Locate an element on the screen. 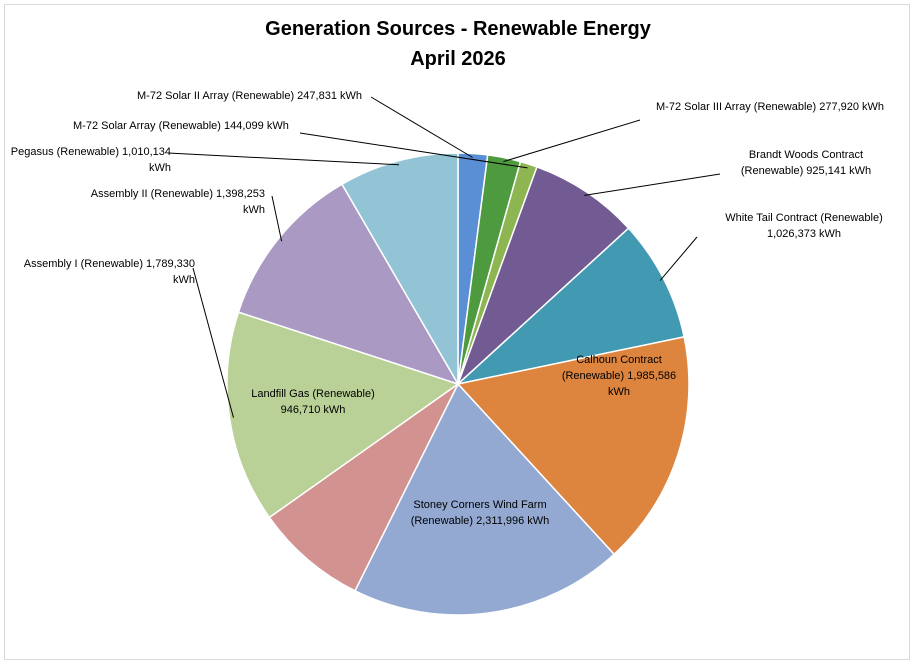  data-label-calhoun: Calhoun Contract (Renewable) 1,985,586 kWh is located at coordinates (619, 376).